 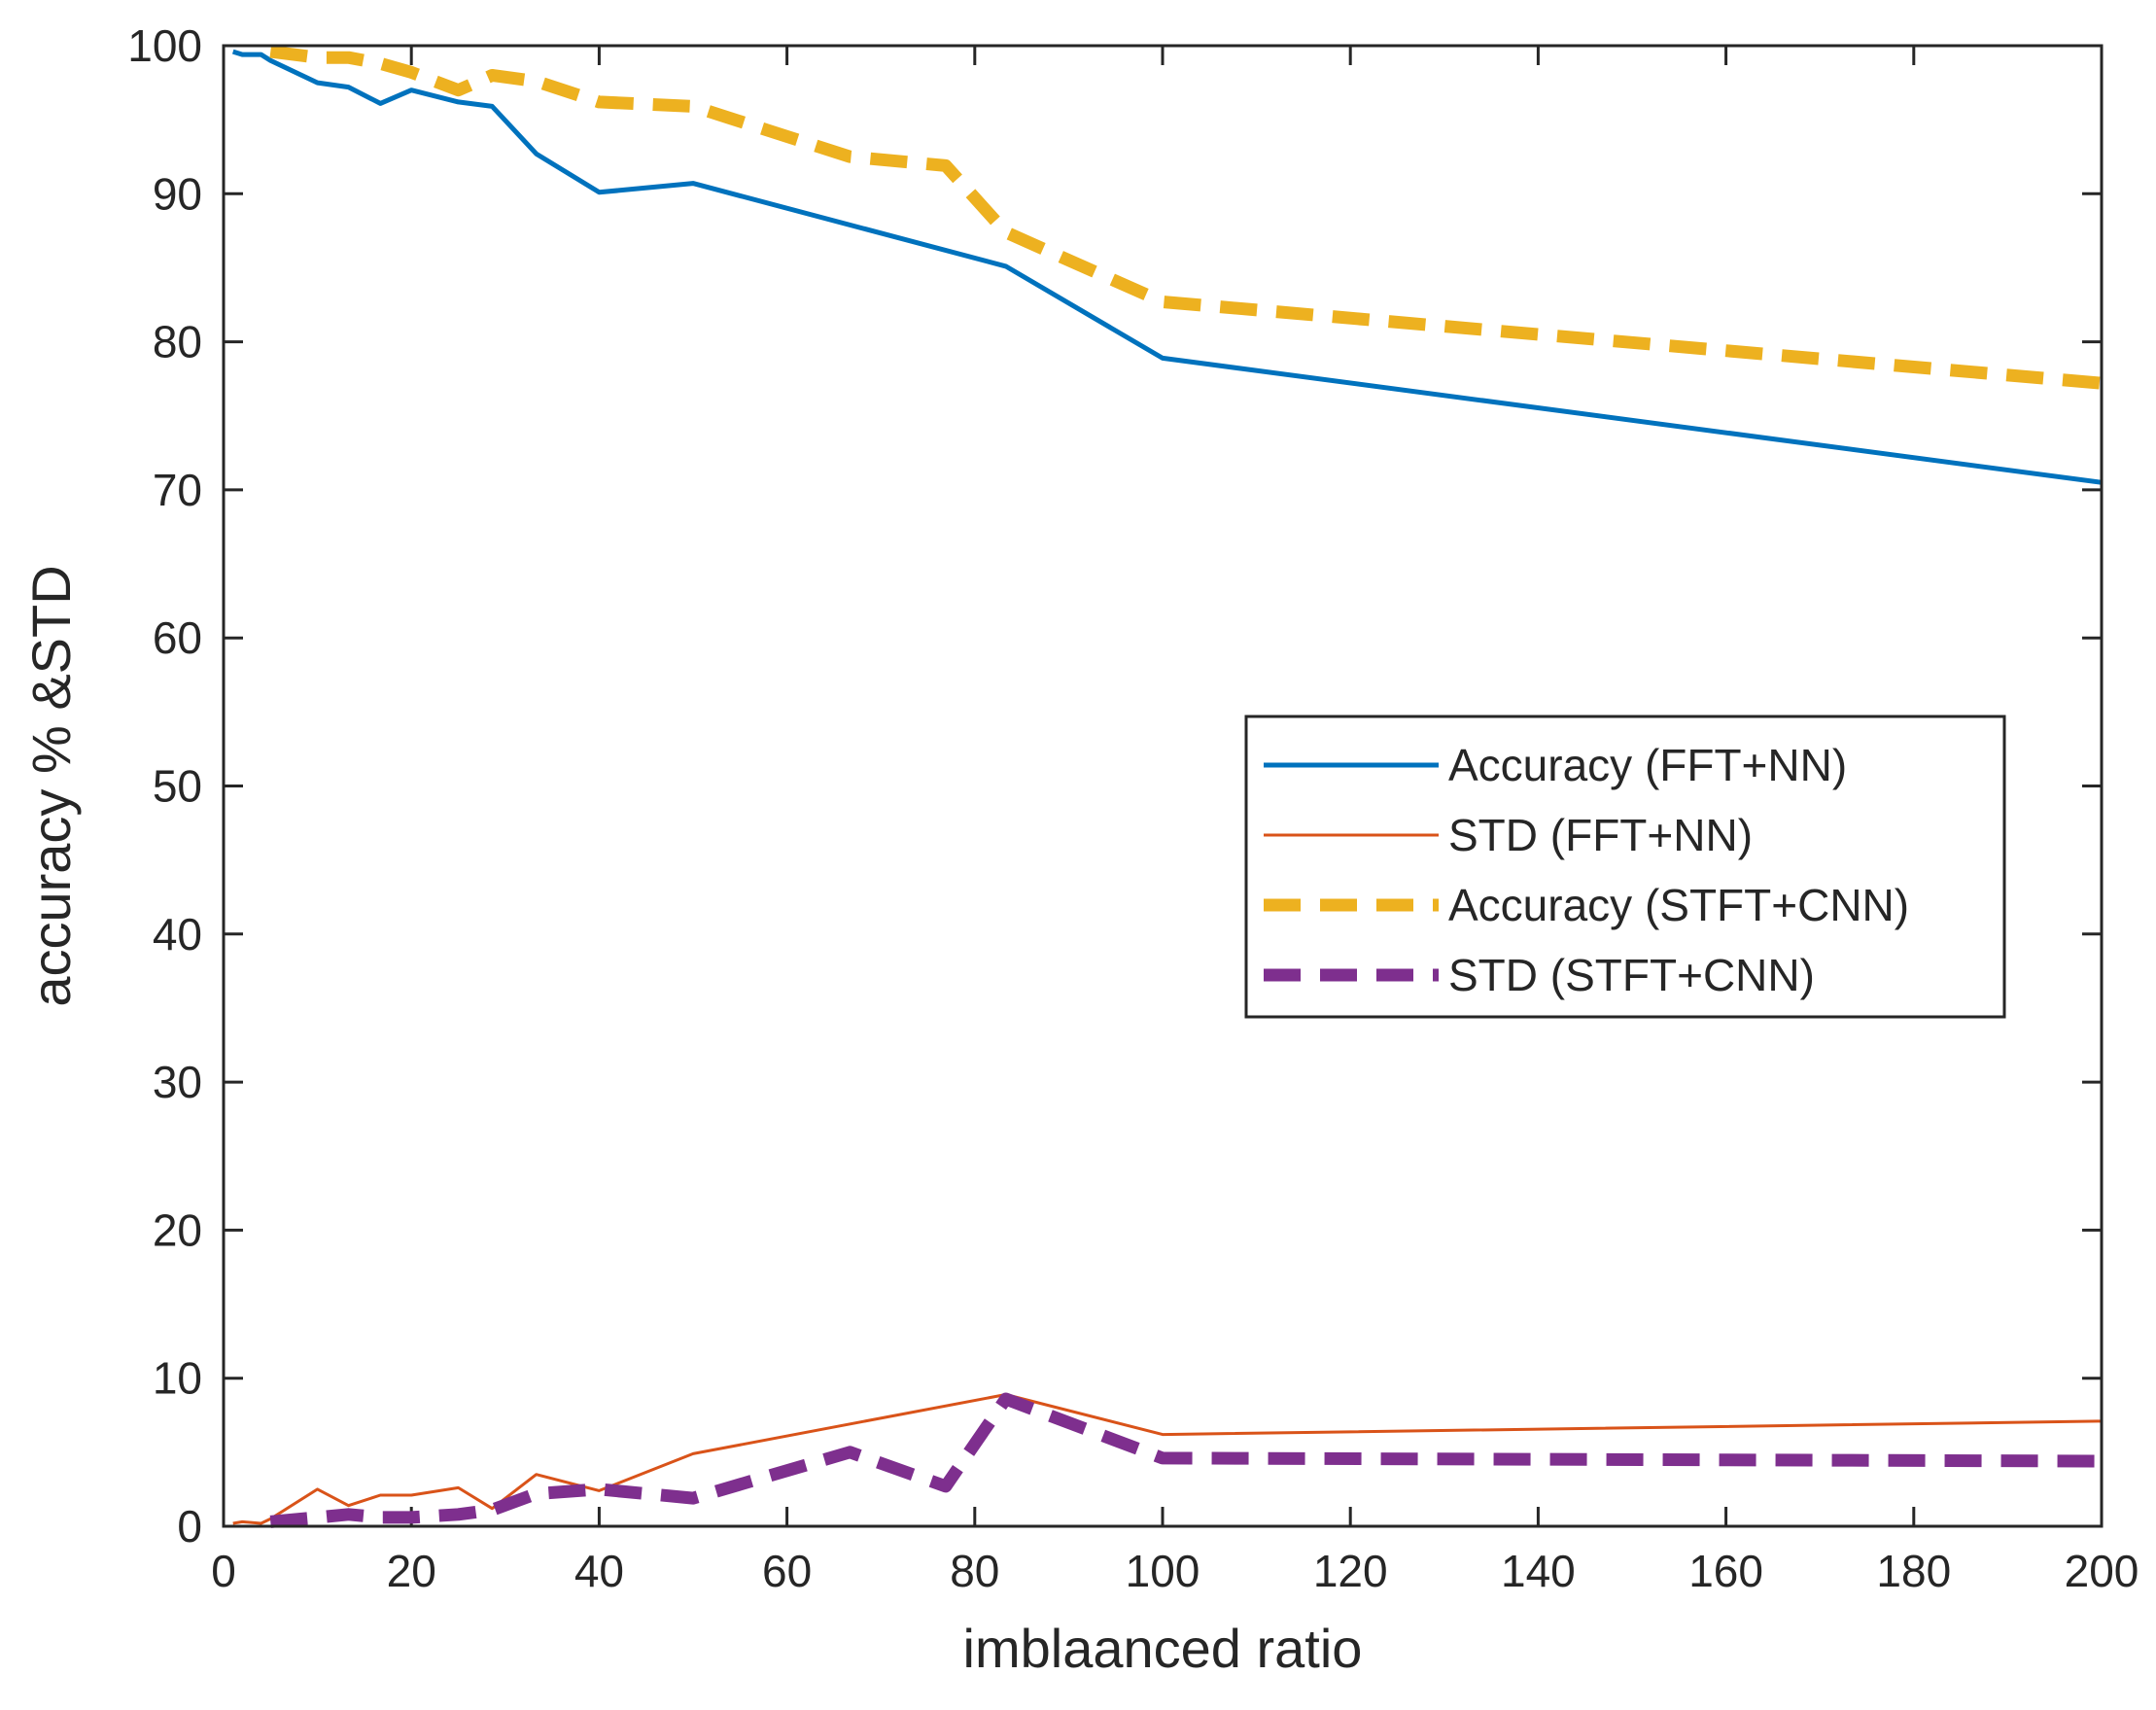 I want to click on y-tick-label: 100, so click(x=164, y=45).